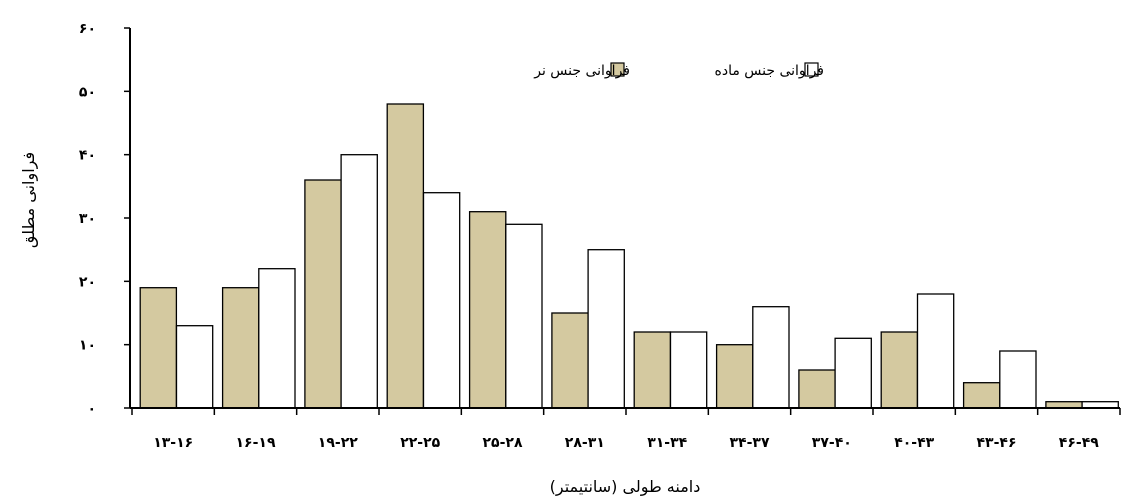  I want to click on x-tick-label-2: ۱۹-۲۲, so click(338, 443).